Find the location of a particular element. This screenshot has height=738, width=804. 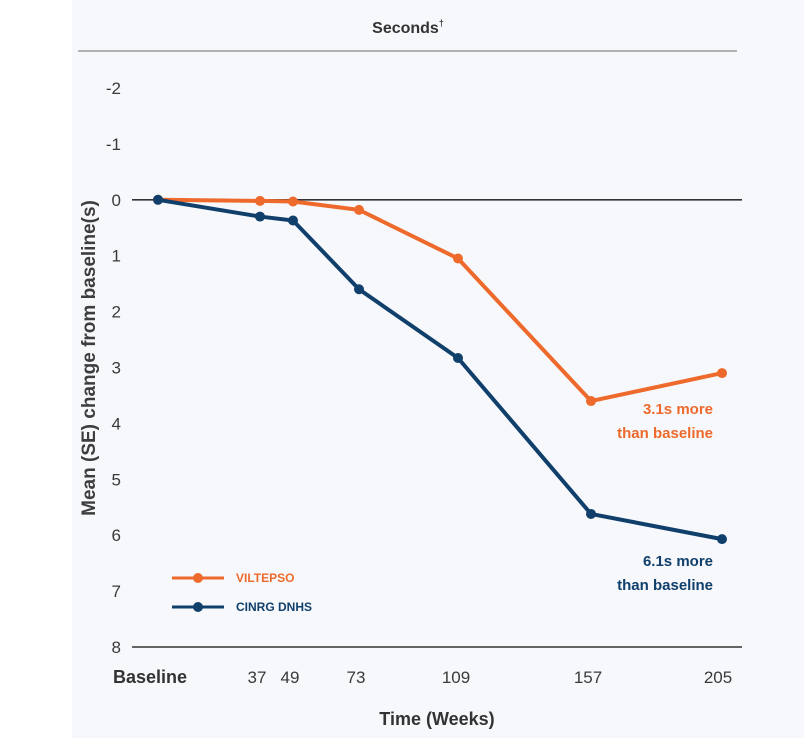

y-tick-label: -1 is located at coordinates (113, 144).